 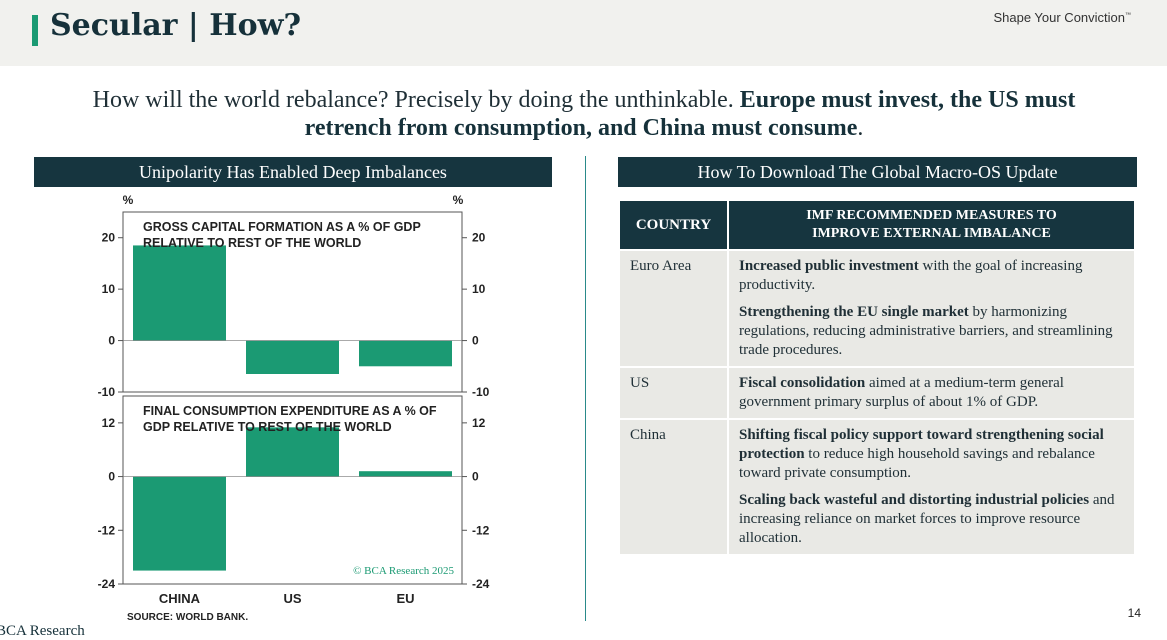 What do you see at coordinates (1134, 613) in the screenshot?
I see `page-number: 14` at bounding box center [1134, 613].